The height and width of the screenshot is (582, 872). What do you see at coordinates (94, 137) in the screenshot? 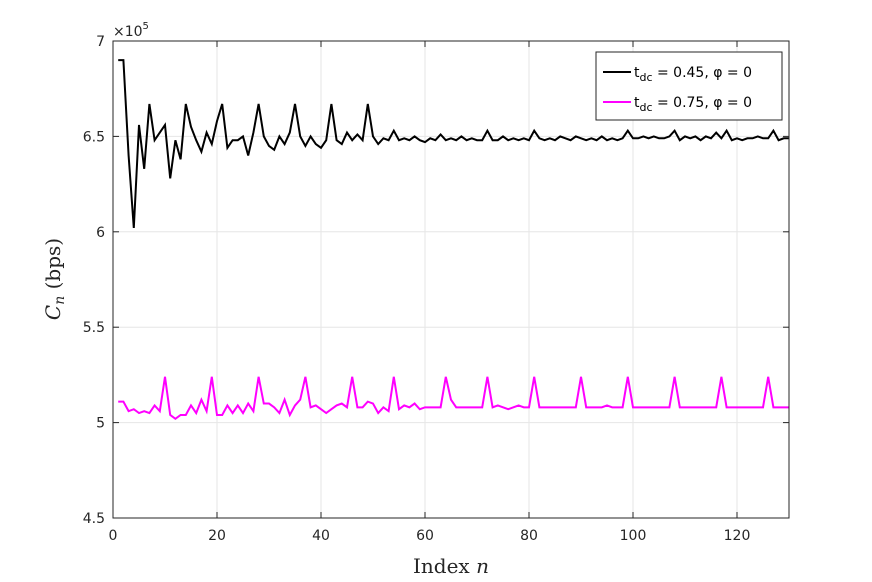
I see `y-tick-label: 6.5` at bounding box center [94, 137].